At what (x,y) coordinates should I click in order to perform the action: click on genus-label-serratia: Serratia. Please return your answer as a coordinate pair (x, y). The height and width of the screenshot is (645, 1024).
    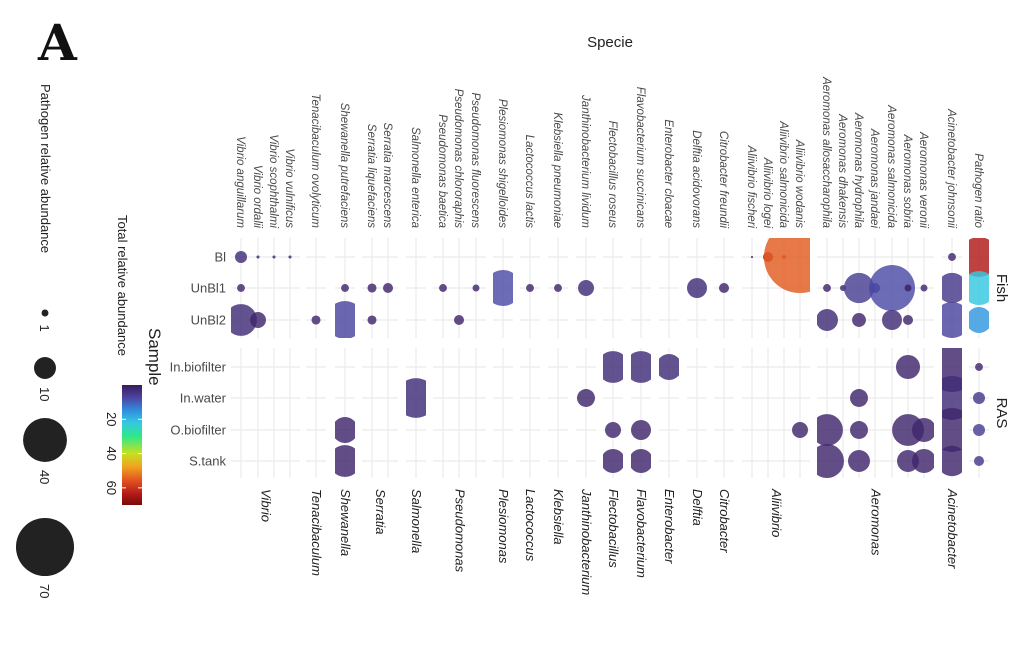
    Looking at the image, I should click on (380, 512).